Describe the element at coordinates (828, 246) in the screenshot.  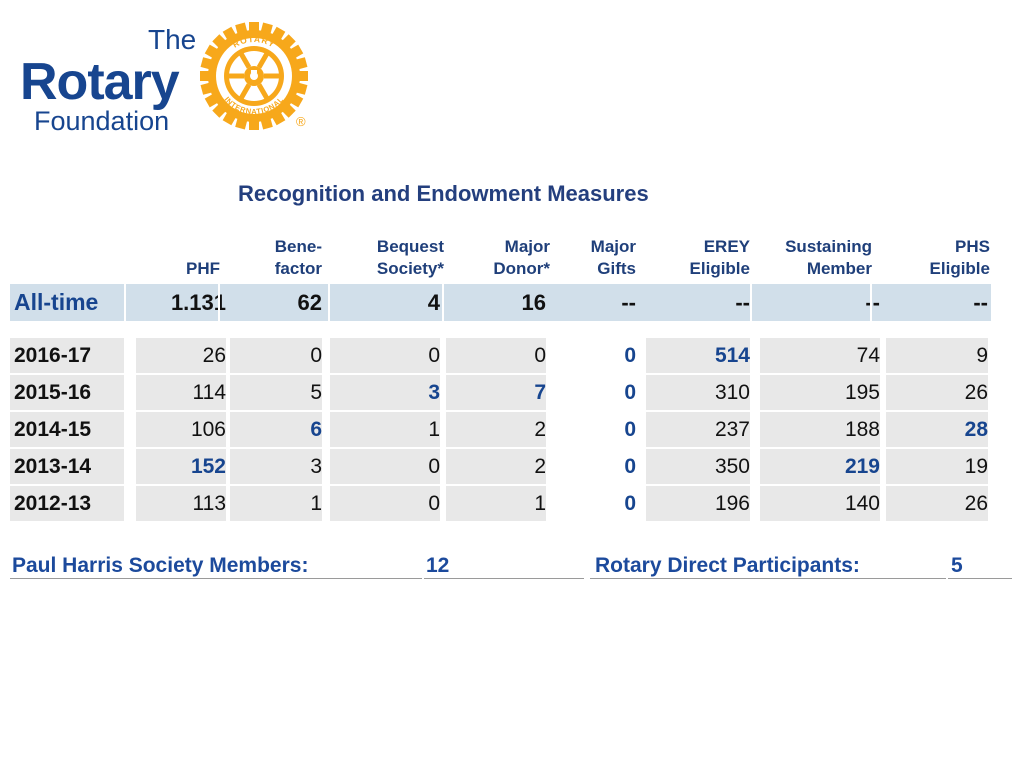
I see `column-header-line1: Sustaining` at that location.